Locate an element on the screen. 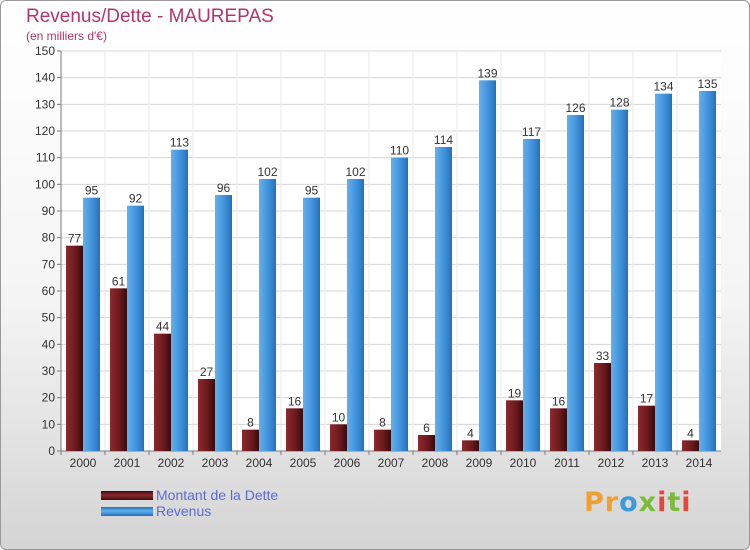  data-label-dette: 77 is located at coordinates (75, 239).